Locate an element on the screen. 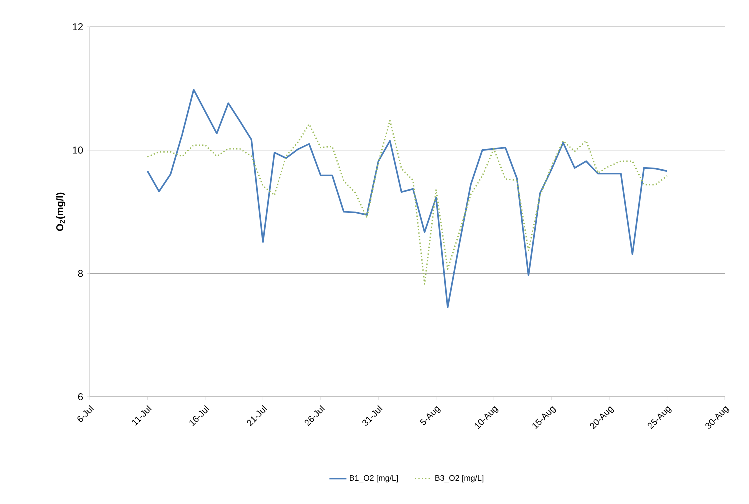 The image size is (749, 504). text: O$_{2}$(mg/l) is located at coordinates (61, 212).